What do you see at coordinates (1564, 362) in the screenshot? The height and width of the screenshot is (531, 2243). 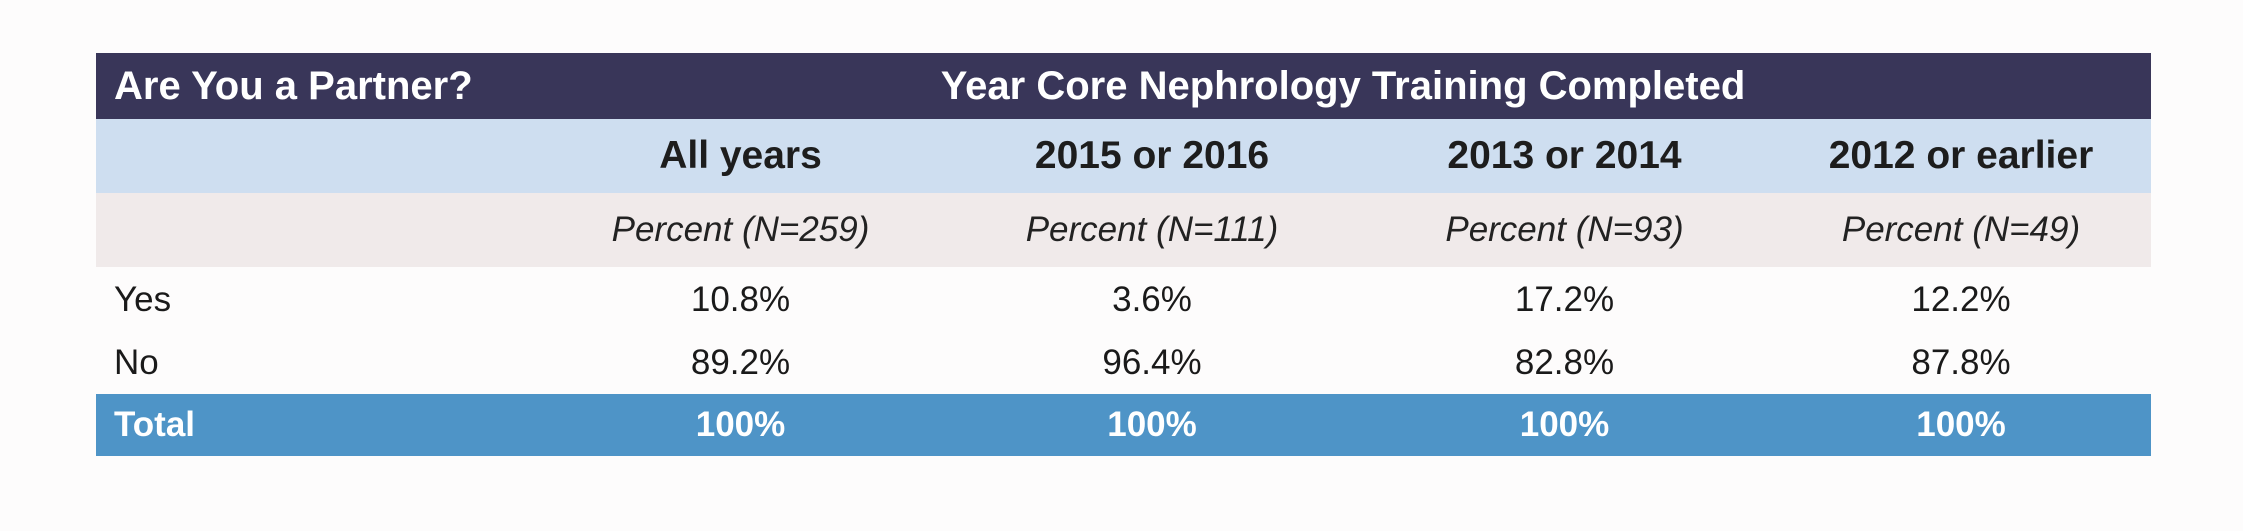 I see `table-cell: 82.8%` at bounding box center [1564, 362].